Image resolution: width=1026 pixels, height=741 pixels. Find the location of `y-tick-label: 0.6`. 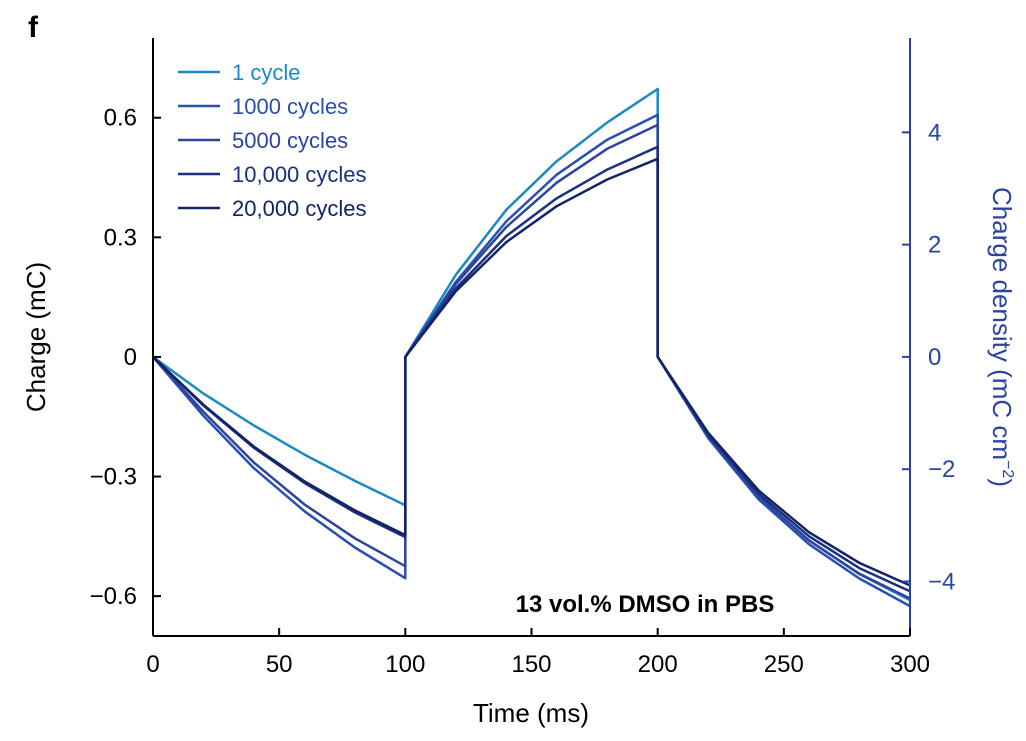

y-tick-label: 0.6 is located at coordinates (120, 118).